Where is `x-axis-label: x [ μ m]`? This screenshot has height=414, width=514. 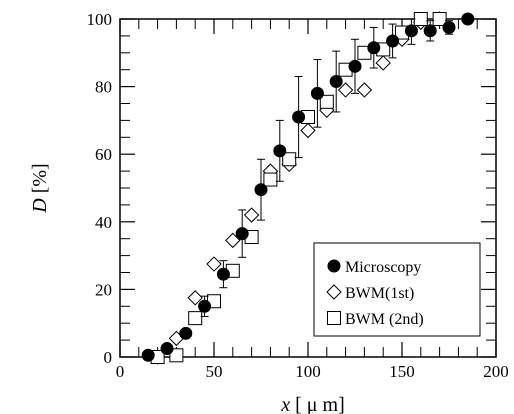
x-axis-label: x [ μ m] is located at coordinates (312, 404).